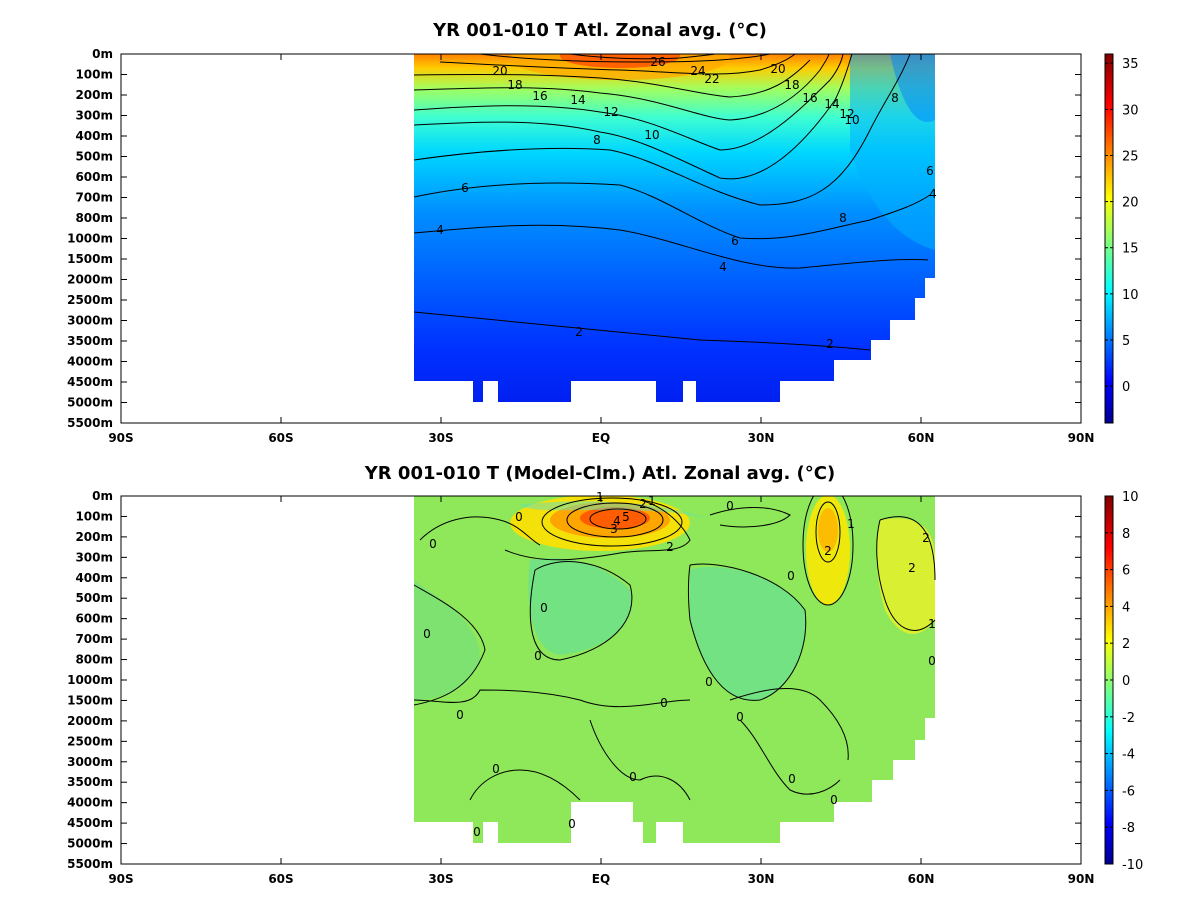  I want to click on bottom-ytick-label: 500m, so click(94, 598).